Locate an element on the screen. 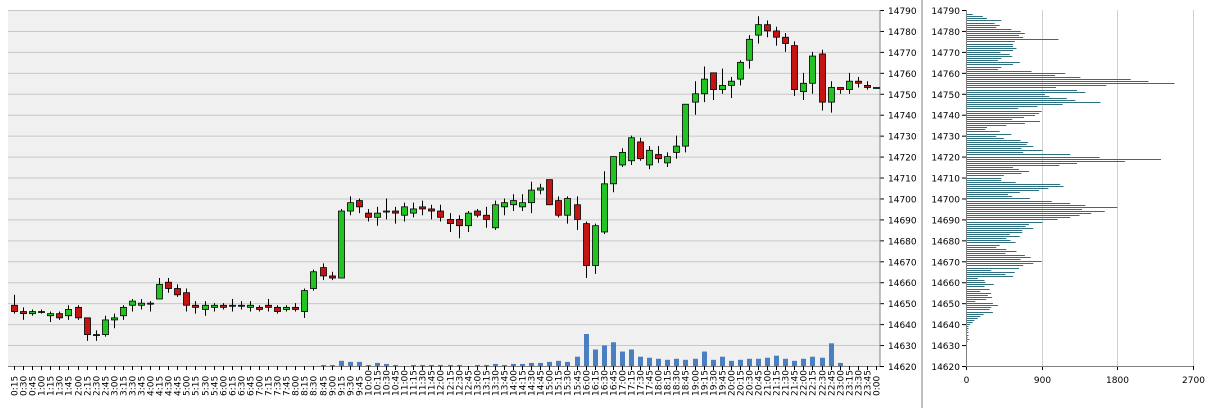  price-tick-label: 14660 is located at coordinates (902, 284).